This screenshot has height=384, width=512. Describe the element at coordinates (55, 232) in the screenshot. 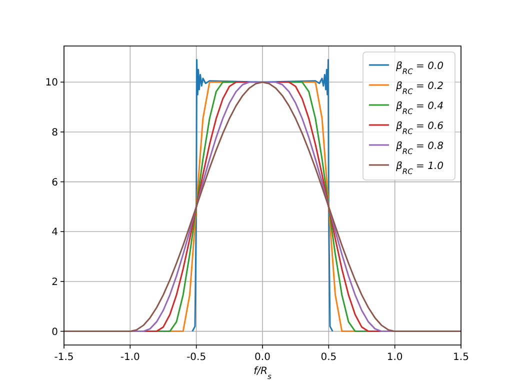

I see `y-tick-label: 4` at that location.